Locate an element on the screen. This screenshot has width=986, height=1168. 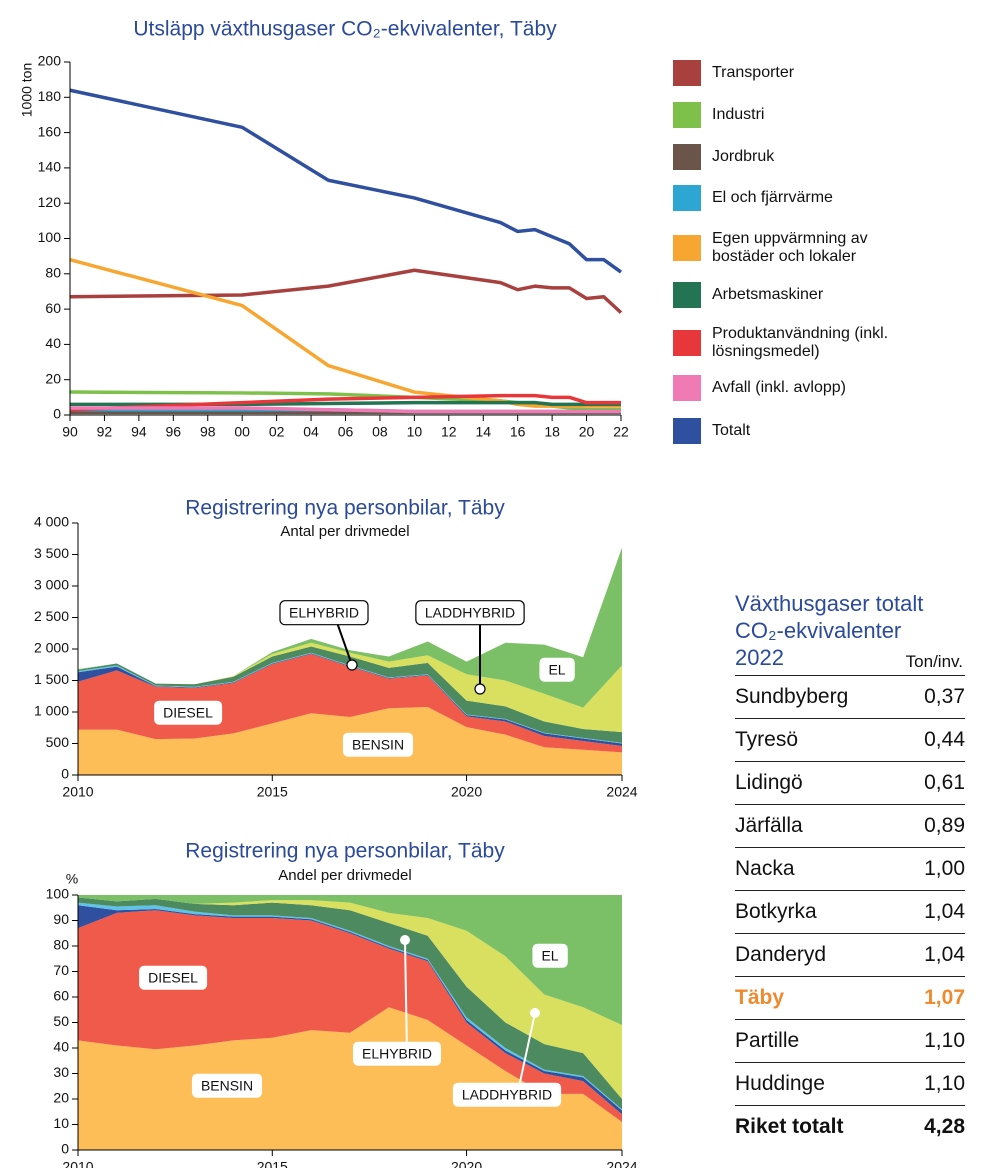
y-tick-label: 10 is located at coordinates (61, 1123).